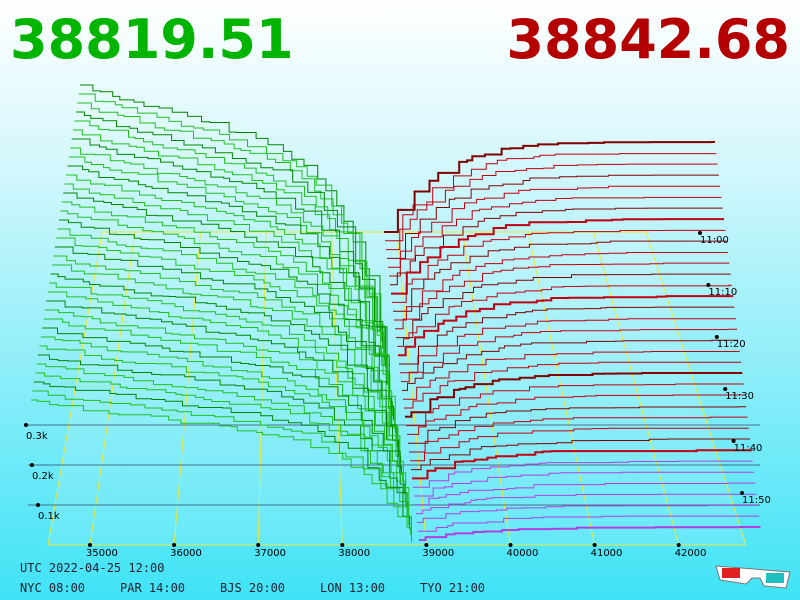 This screenshot has height=600, width=800. I want to click on glasses-icon, so click(753, 577).